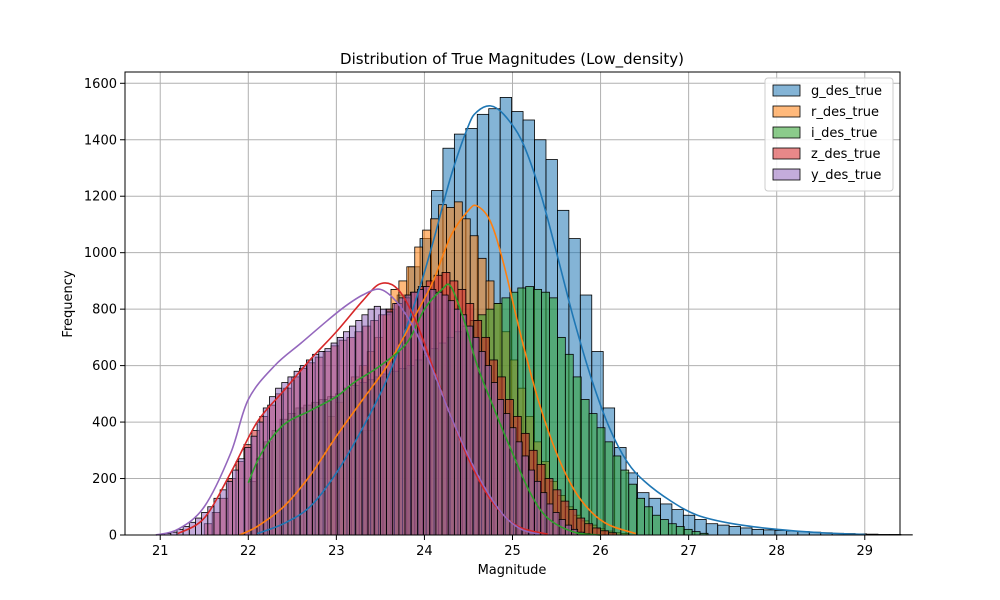 The image size is (1000, 600). I want to click on kde-line-i_des_true, so click(424, 409).